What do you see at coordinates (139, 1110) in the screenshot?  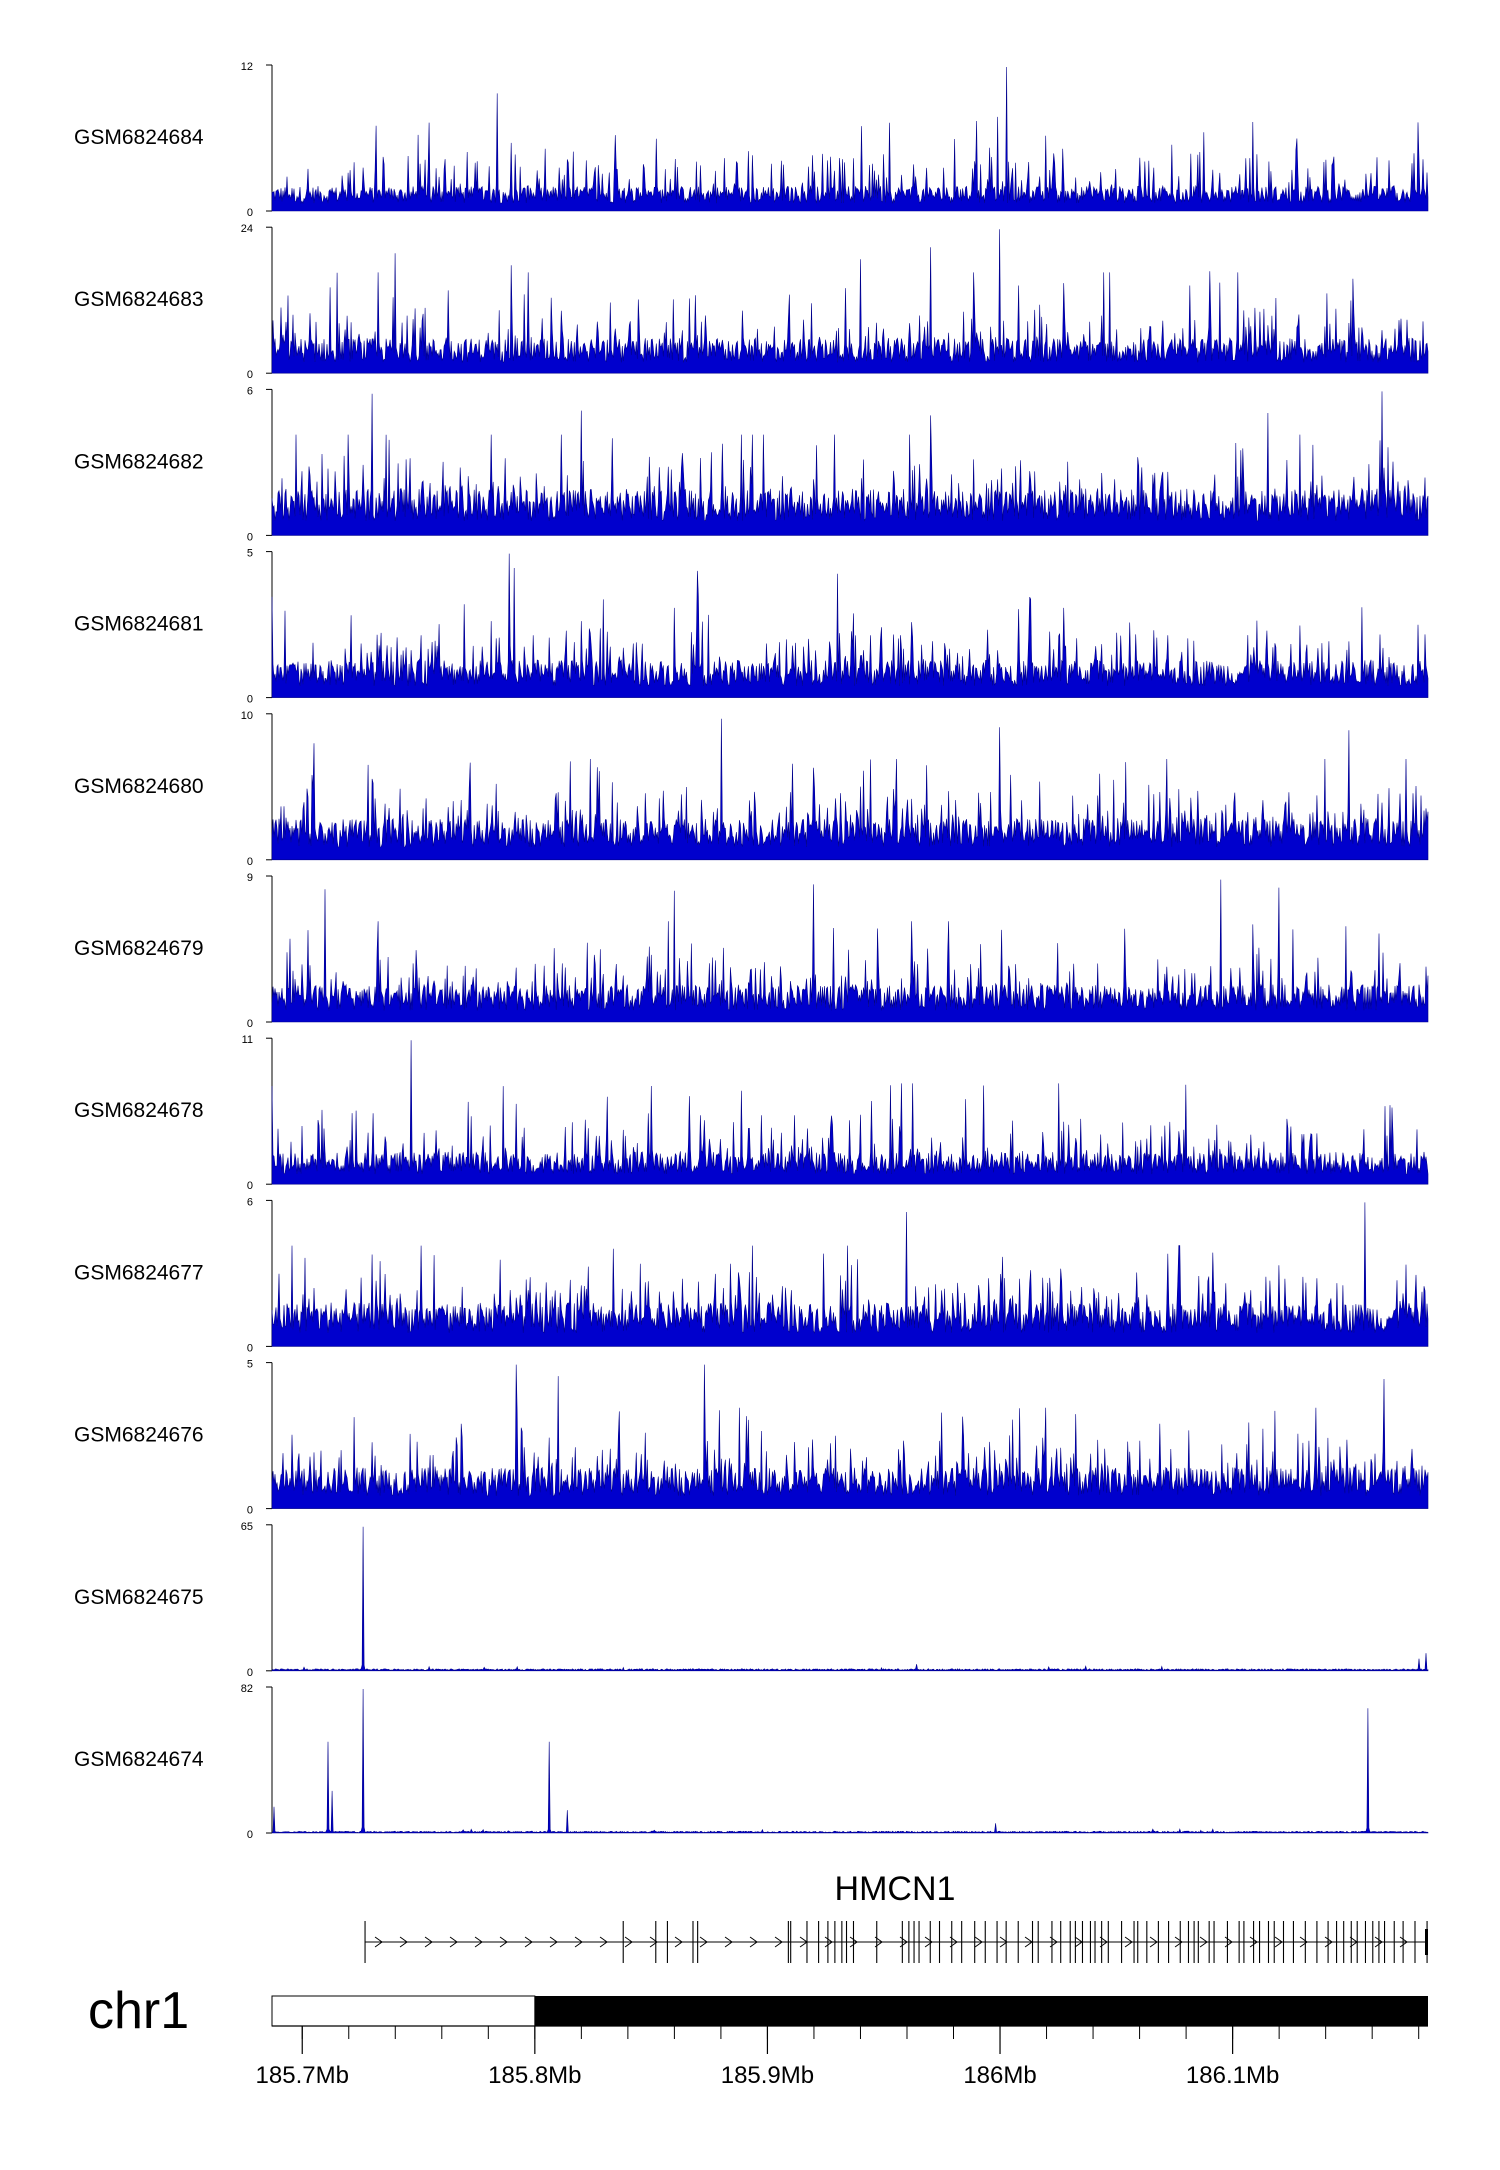 I see `track-label: GSM6824678` at bounding box center [139, 1110].